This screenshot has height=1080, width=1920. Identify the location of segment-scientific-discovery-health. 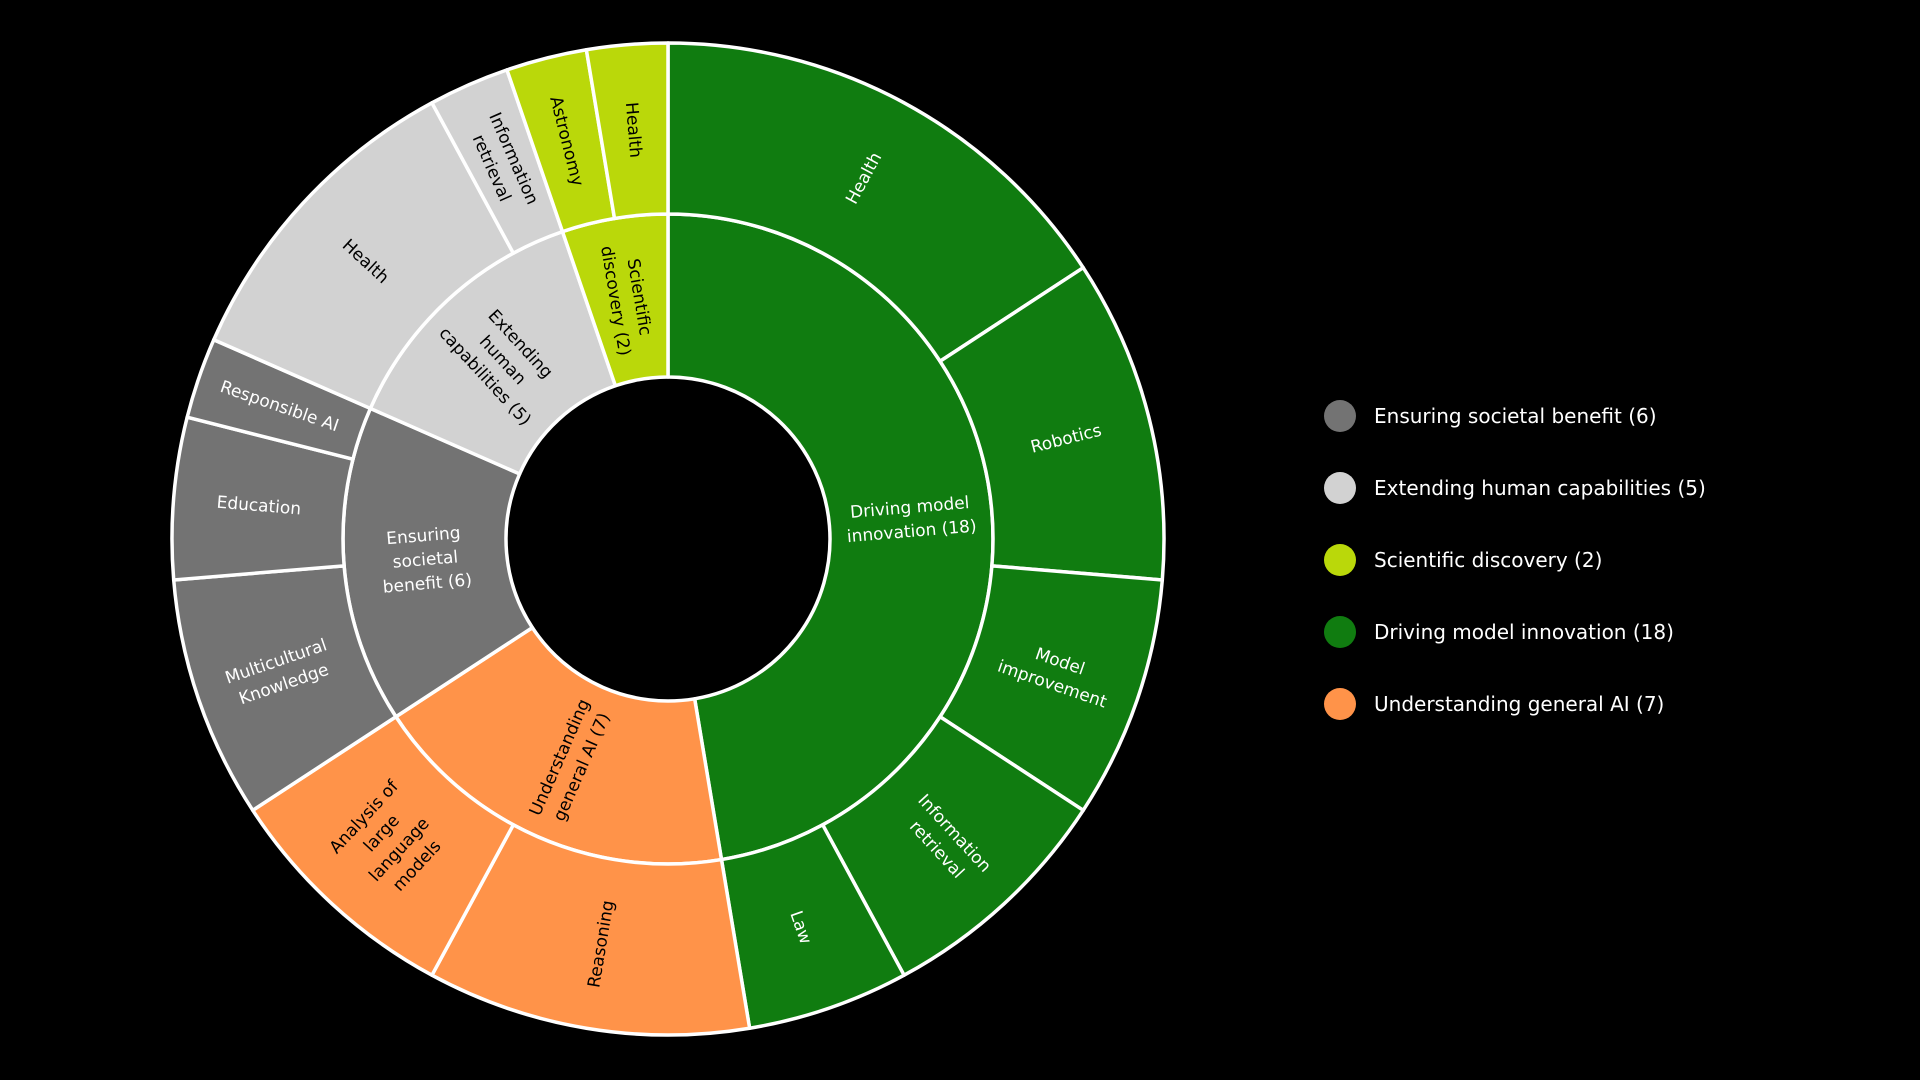
(627, 131).